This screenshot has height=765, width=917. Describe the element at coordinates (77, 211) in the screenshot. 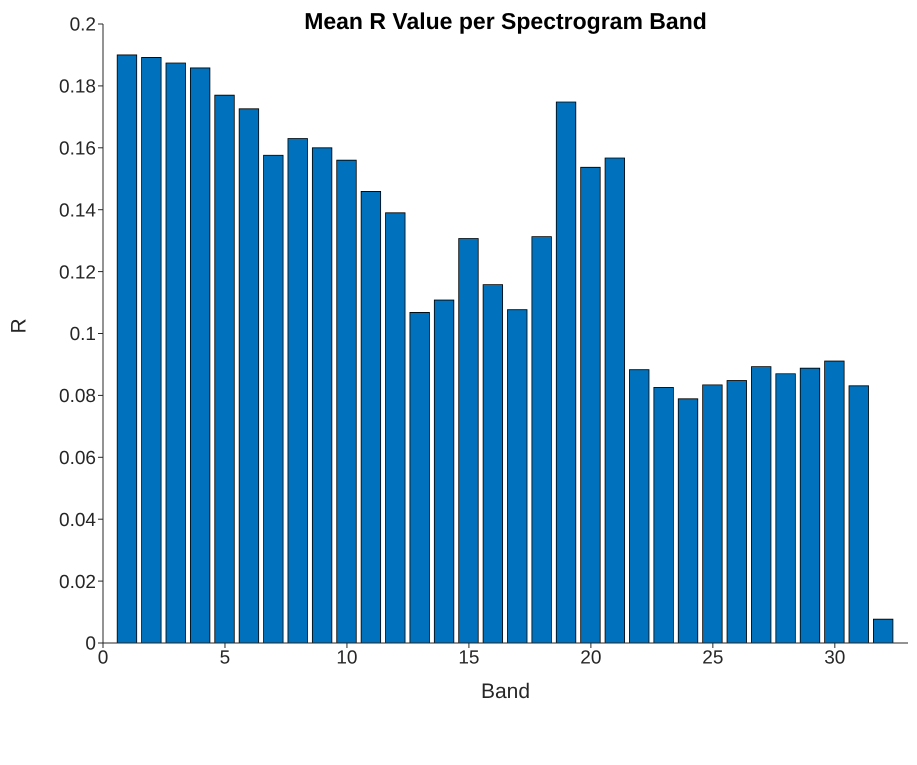

I see `y-tick-label: 0.14` at that location.